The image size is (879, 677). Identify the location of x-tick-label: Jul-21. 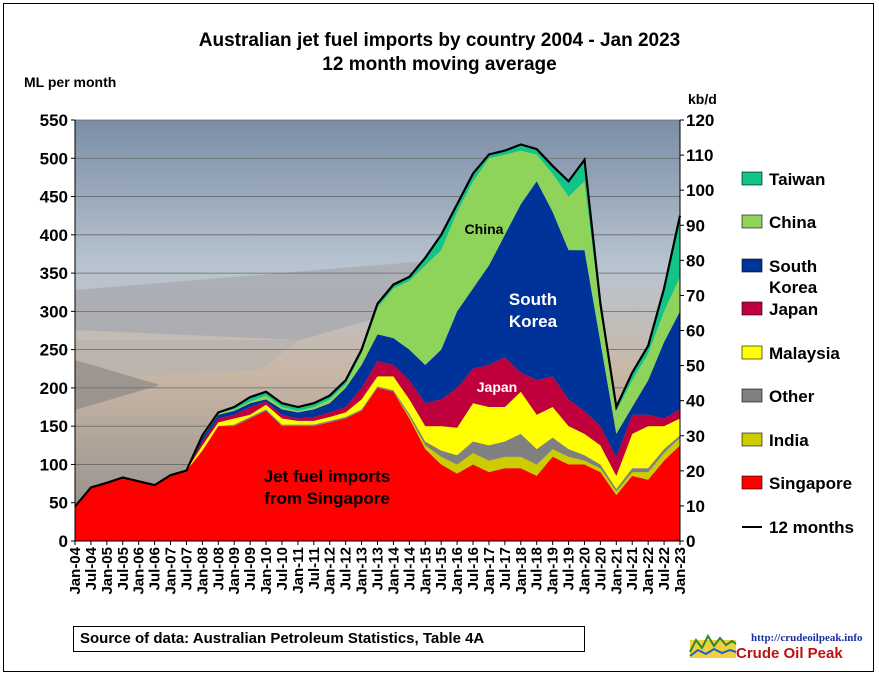
(632, 568).